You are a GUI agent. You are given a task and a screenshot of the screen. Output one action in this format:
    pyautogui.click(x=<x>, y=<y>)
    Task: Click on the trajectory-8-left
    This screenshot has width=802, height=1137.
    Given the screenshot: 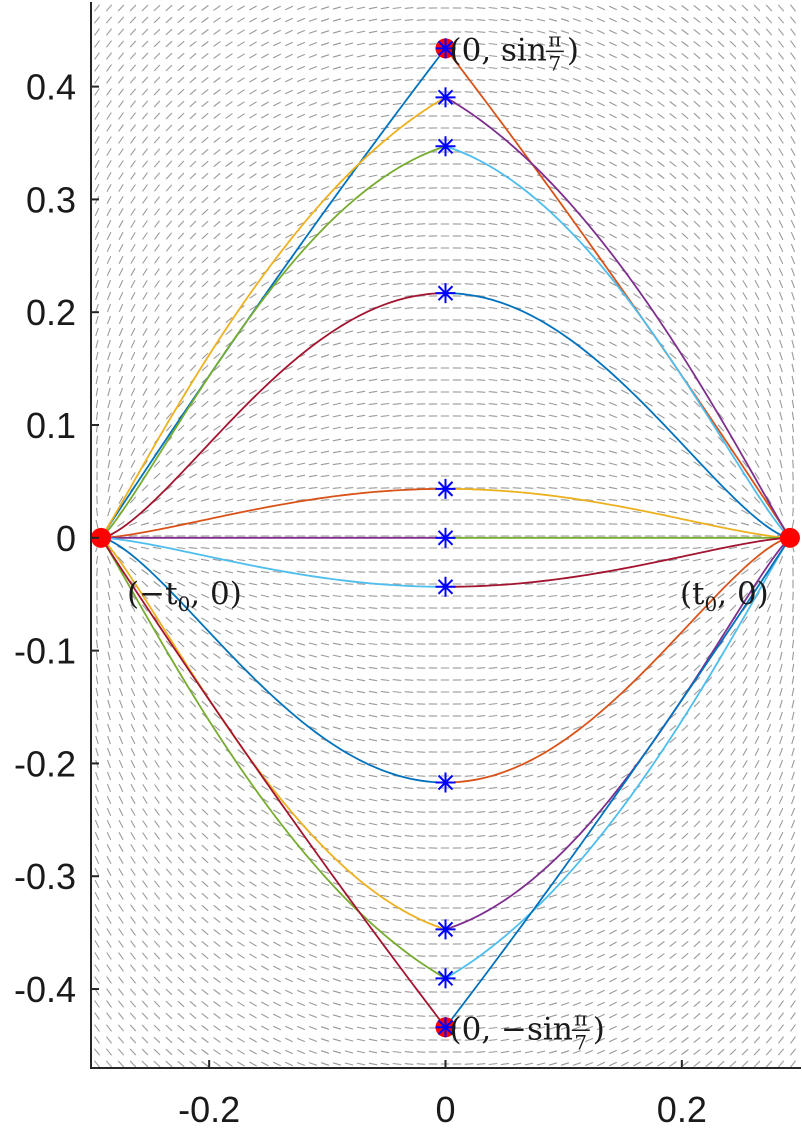 What is the action you would take?
    pyautogui.click(x=273, y=734)
    